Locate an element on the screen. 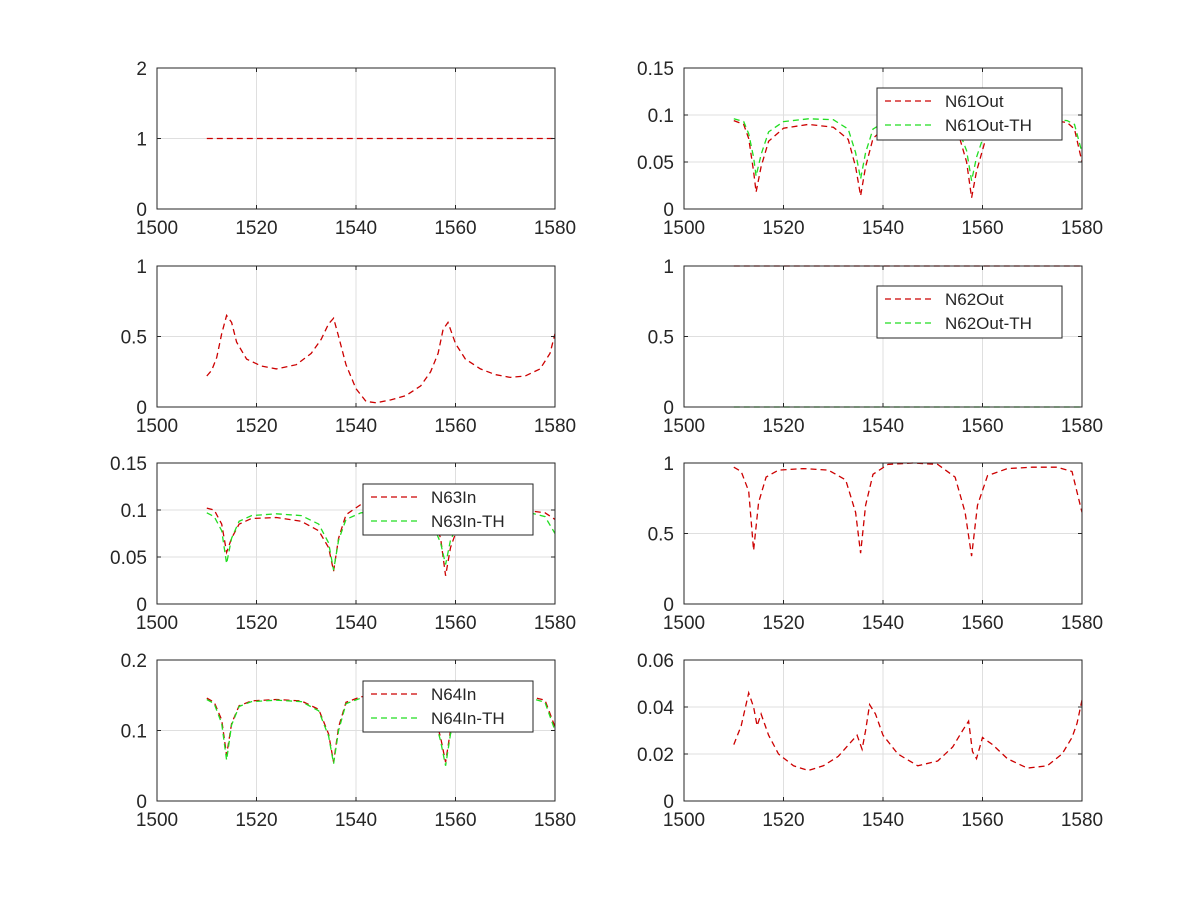 The height and width of the screenshot is (900, 1200). panel-4: 1500 1520 1540 1560 1580 0 0.5 1 N62Out N62Out-TH is located at coordinates (876, 347).